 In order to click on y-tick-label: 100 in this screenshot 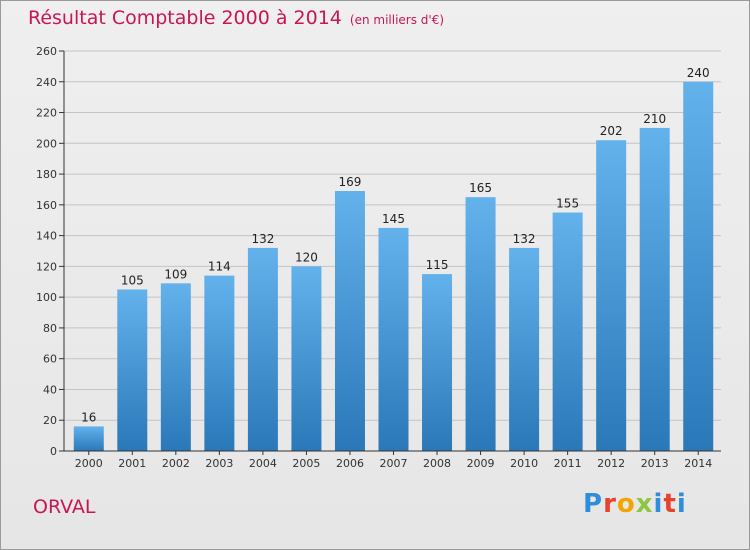, I will do `click(46, 297)`.